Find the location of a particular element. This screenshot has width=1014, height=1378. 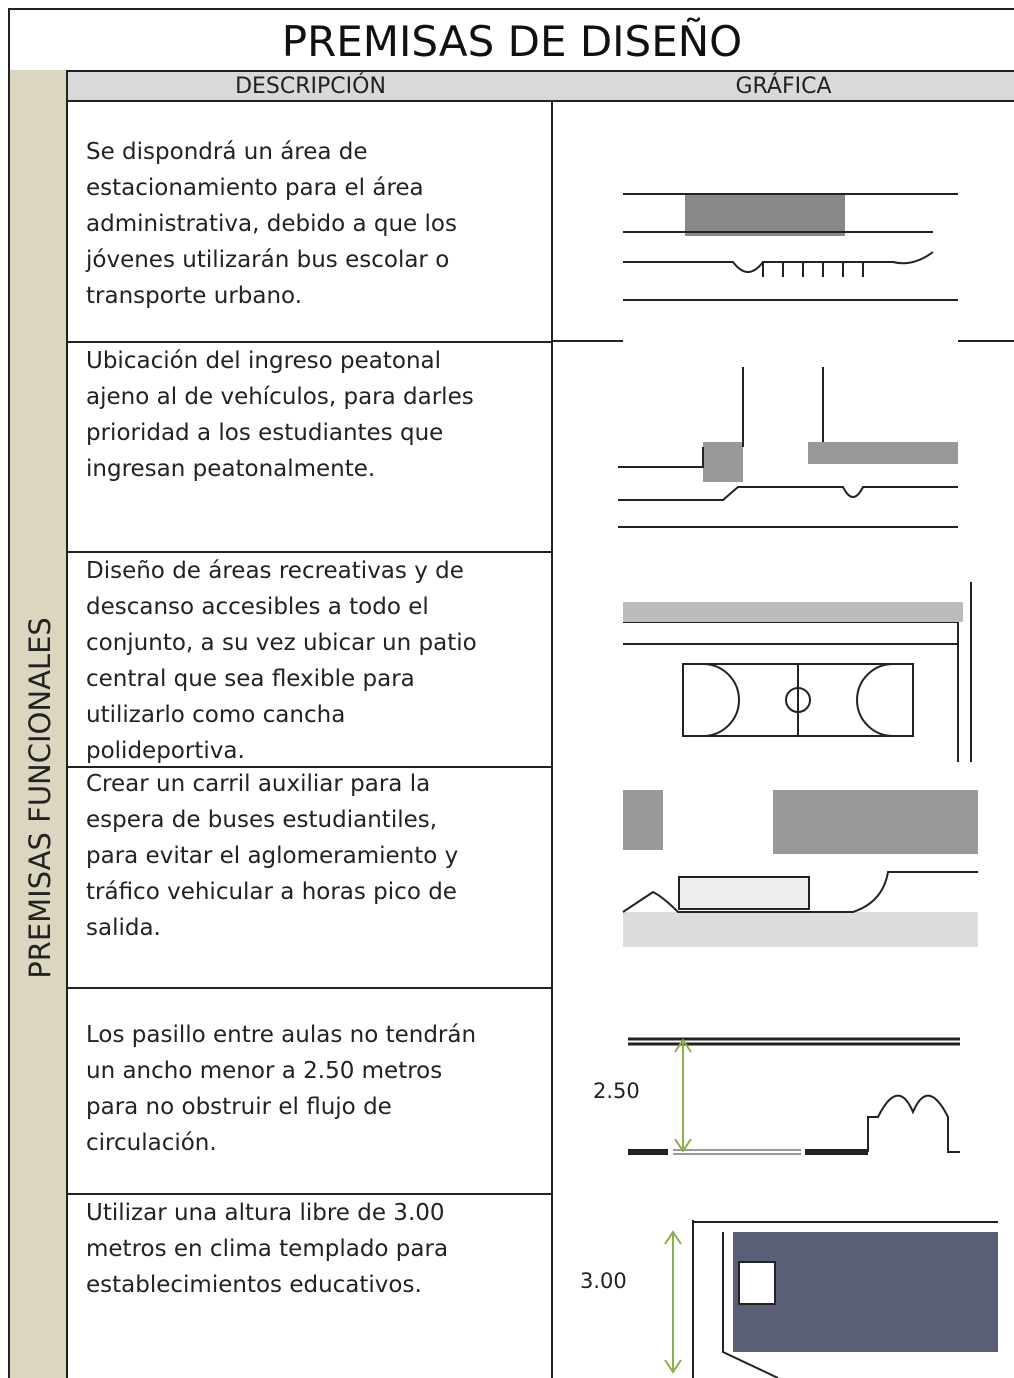

dimension-label: 2.50 is located at coordinates (616, 1091).